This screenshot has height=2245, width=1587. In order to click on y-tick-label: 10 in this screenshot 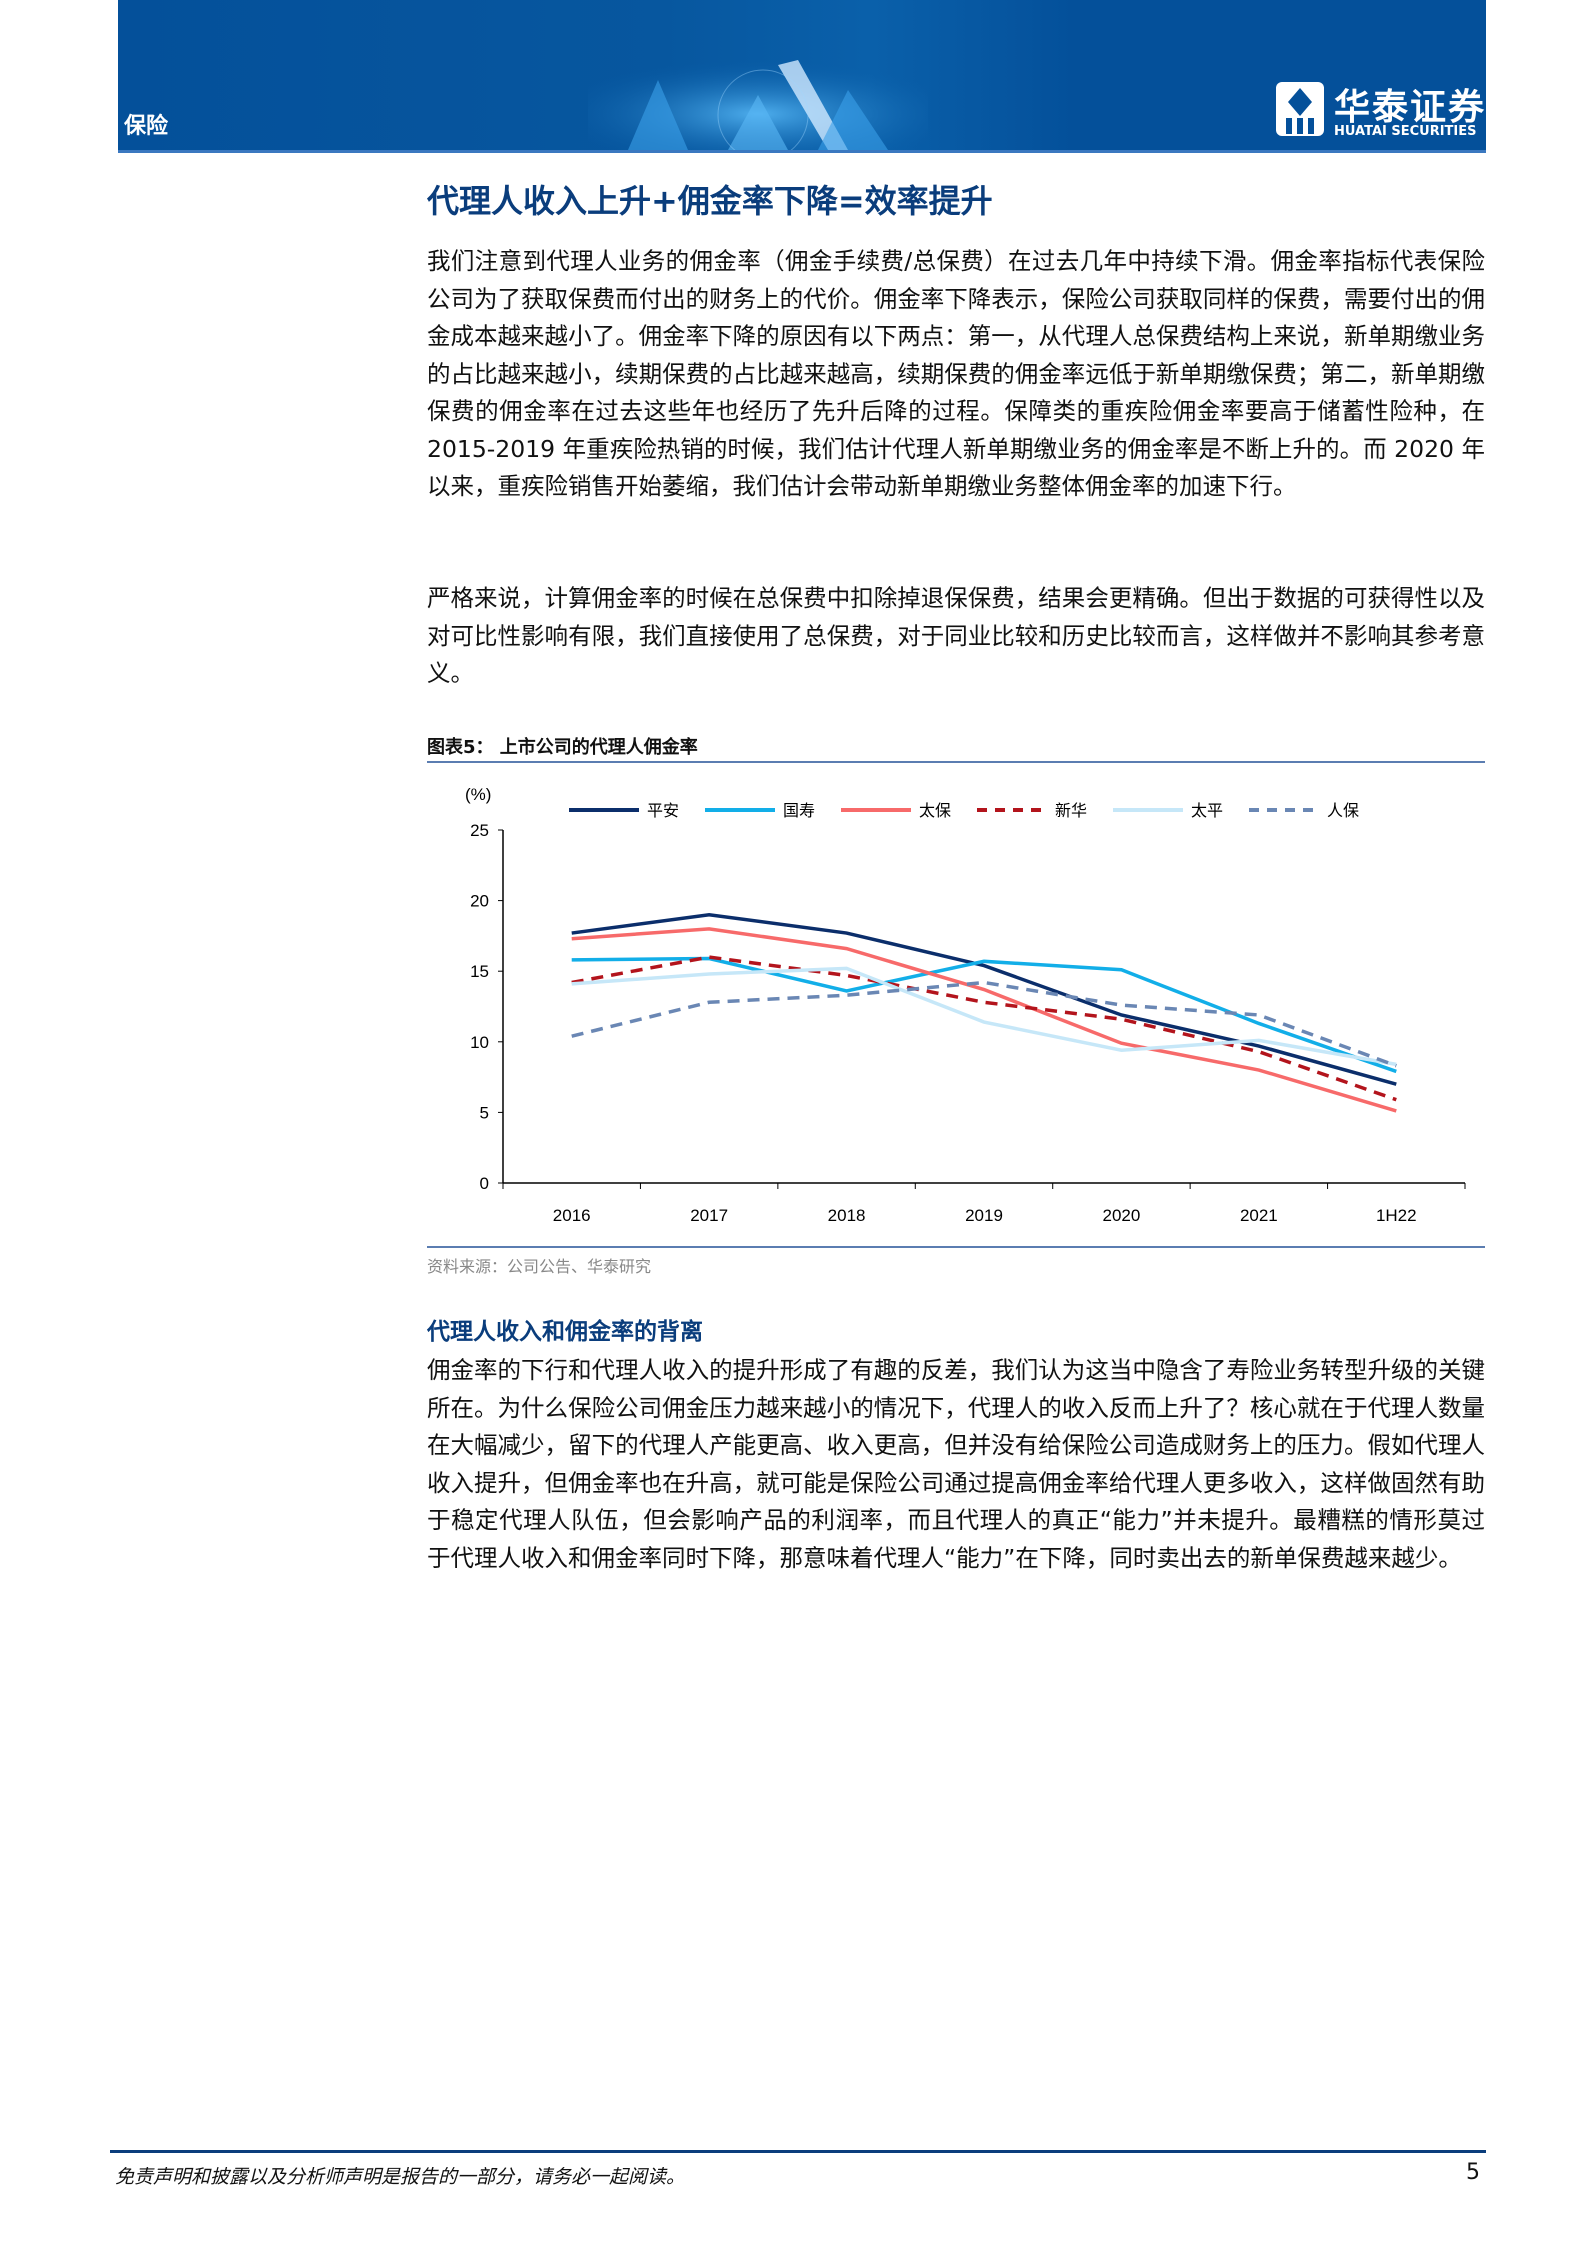, I will do `click(479, 1042)`.